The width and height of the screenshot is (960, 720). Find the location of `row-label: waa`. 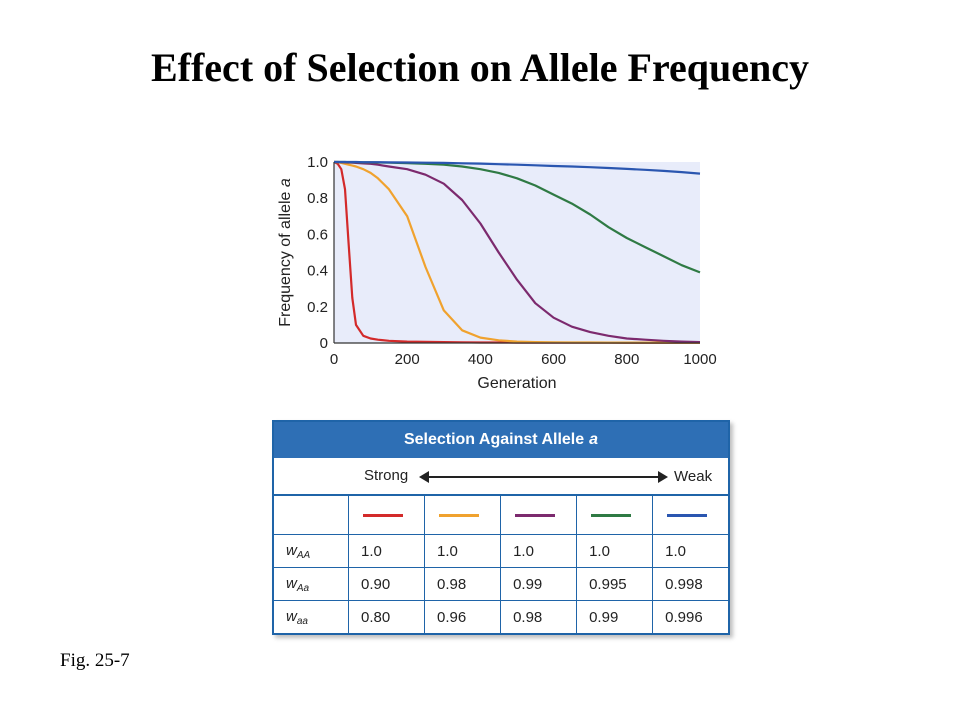

row-label: waa is located at coordinates (311, 616).